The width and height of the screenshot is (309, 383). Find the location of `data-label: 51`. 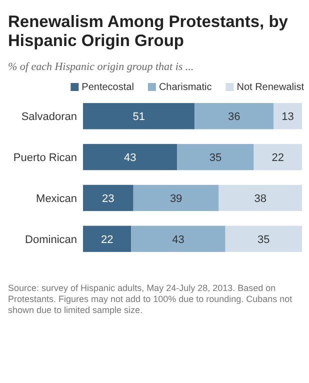

data-label: 51 is located at coordinates (138, 117).